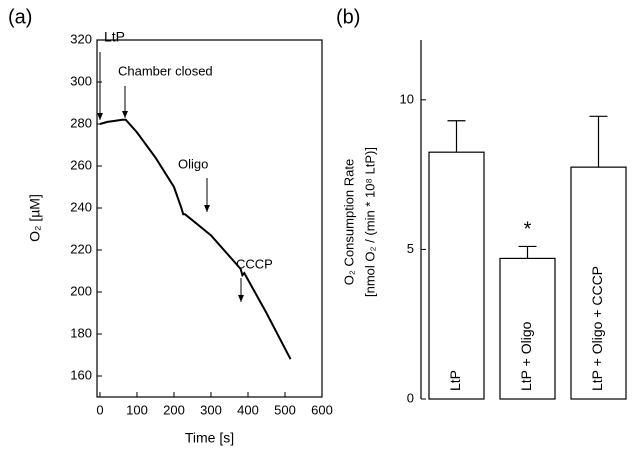  Describe the element at coordinates (410, 248) in the screenshot. I see `y-tick-label: 5` at that location.